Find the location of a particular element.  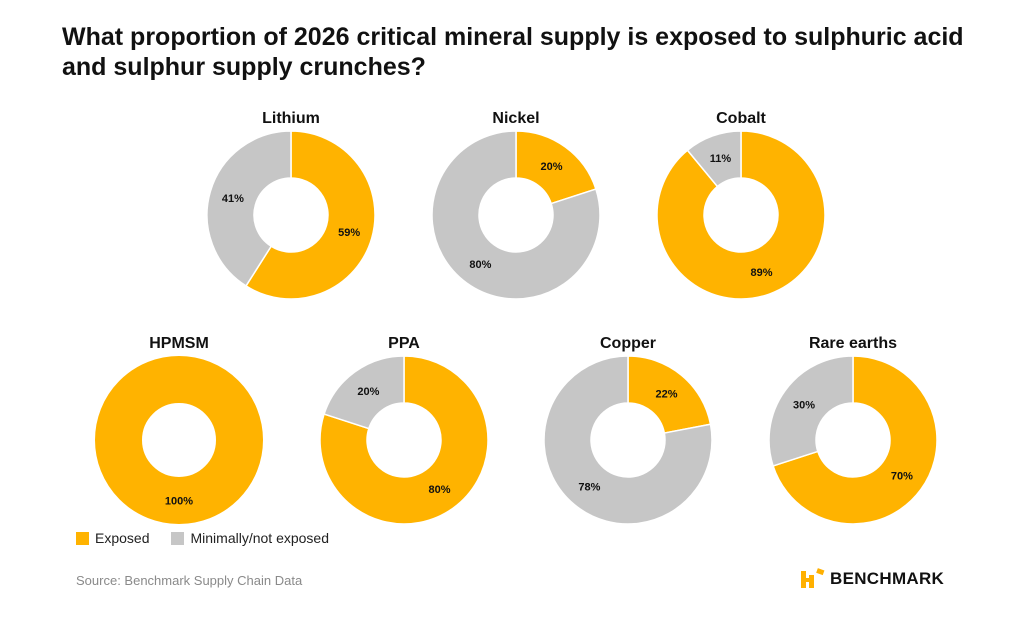

slice-copper-exposed is located at coordinates (669, 394).